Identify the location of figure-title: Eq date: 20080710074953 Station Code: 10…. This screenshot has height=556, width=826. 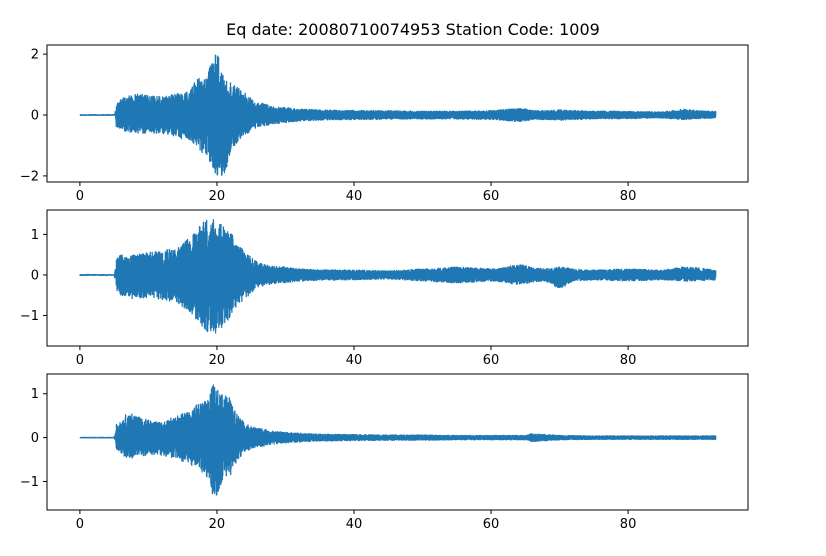
(413, 29).